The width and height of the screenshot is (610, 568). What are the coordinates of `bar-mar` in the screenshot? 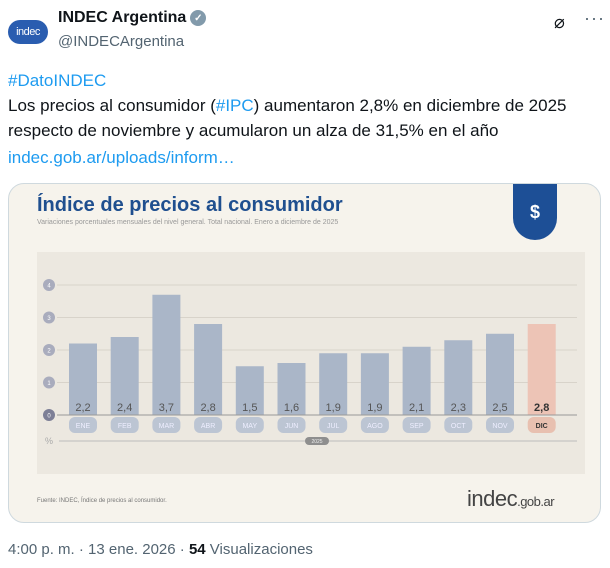 It's located at (166, 354).